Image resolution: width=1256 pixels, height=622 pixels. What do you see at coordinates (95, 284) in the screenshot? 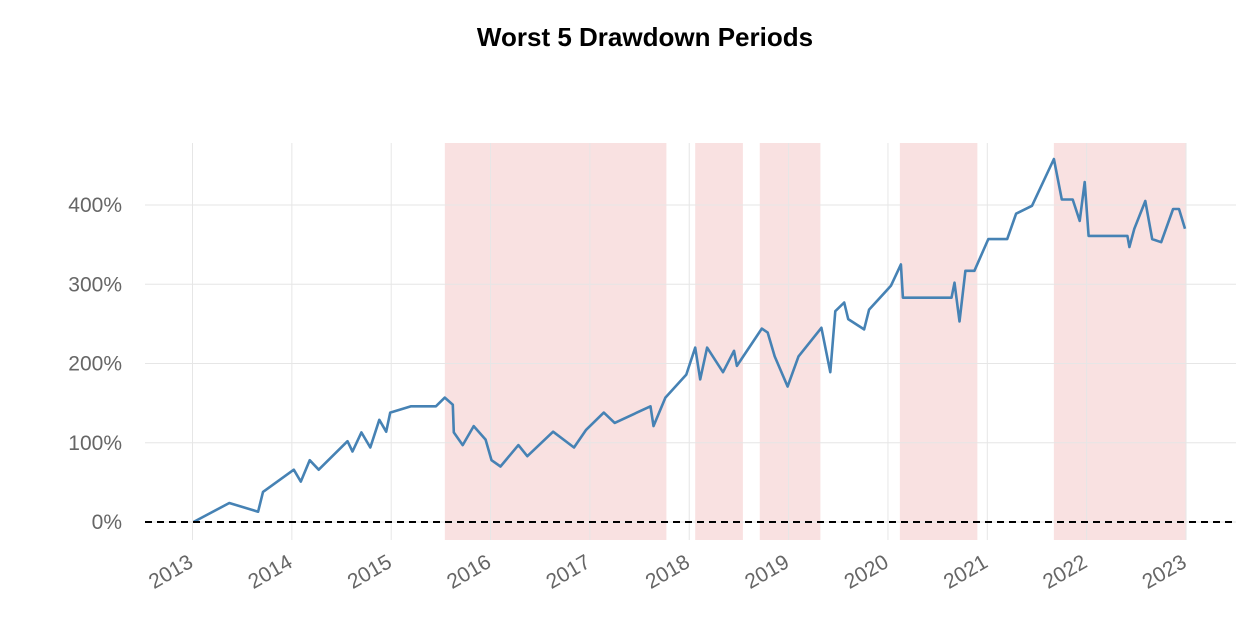
I see `y-tick-label: 300%` at bounding box center [95, 284].